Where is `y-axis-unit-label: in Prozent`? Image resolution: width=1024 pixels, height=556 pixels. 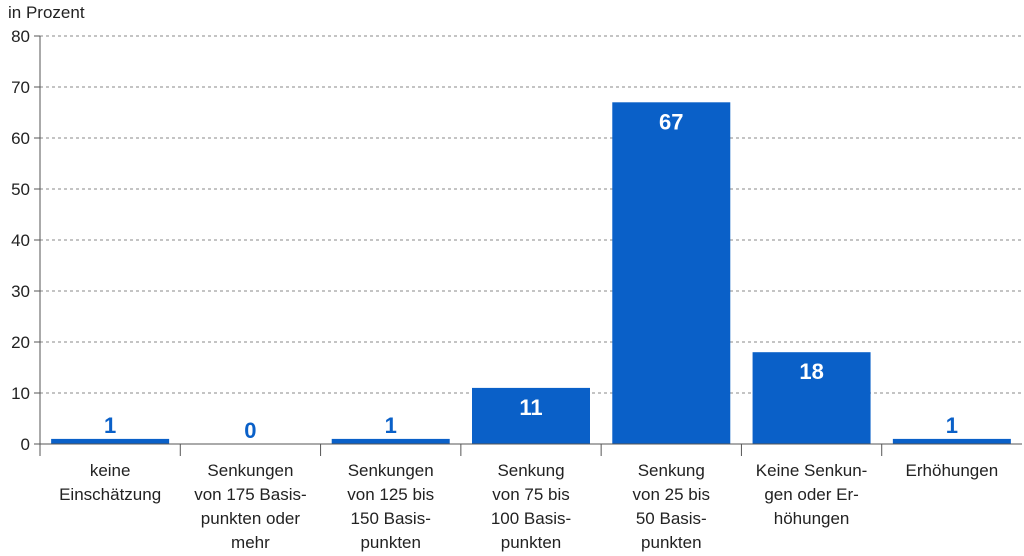 y-axis-unit-label: in Prozent is located at coordinates (46, 12).